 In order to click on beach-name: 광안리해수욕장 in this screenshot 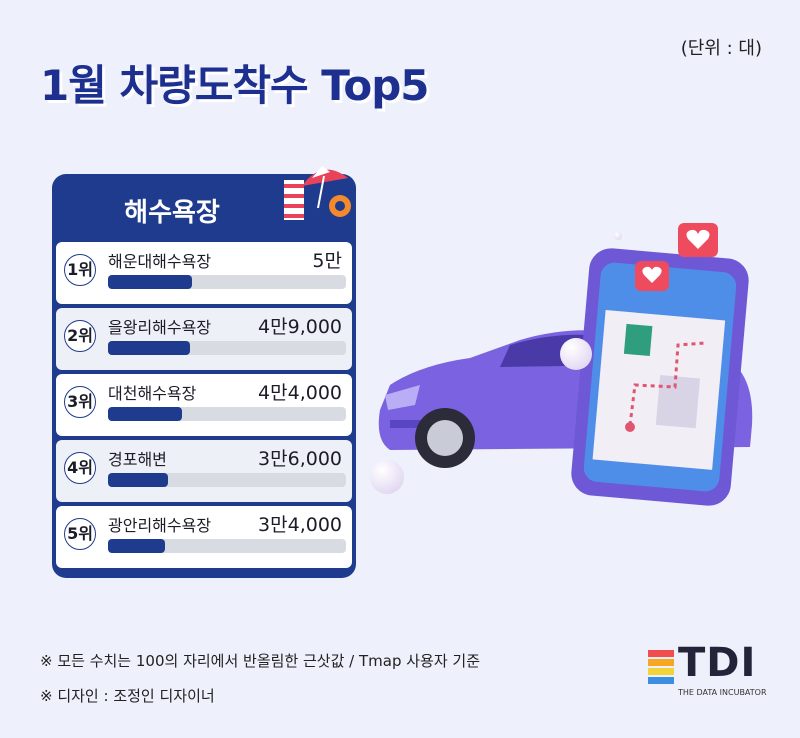, I will do `click(160, 525)`.